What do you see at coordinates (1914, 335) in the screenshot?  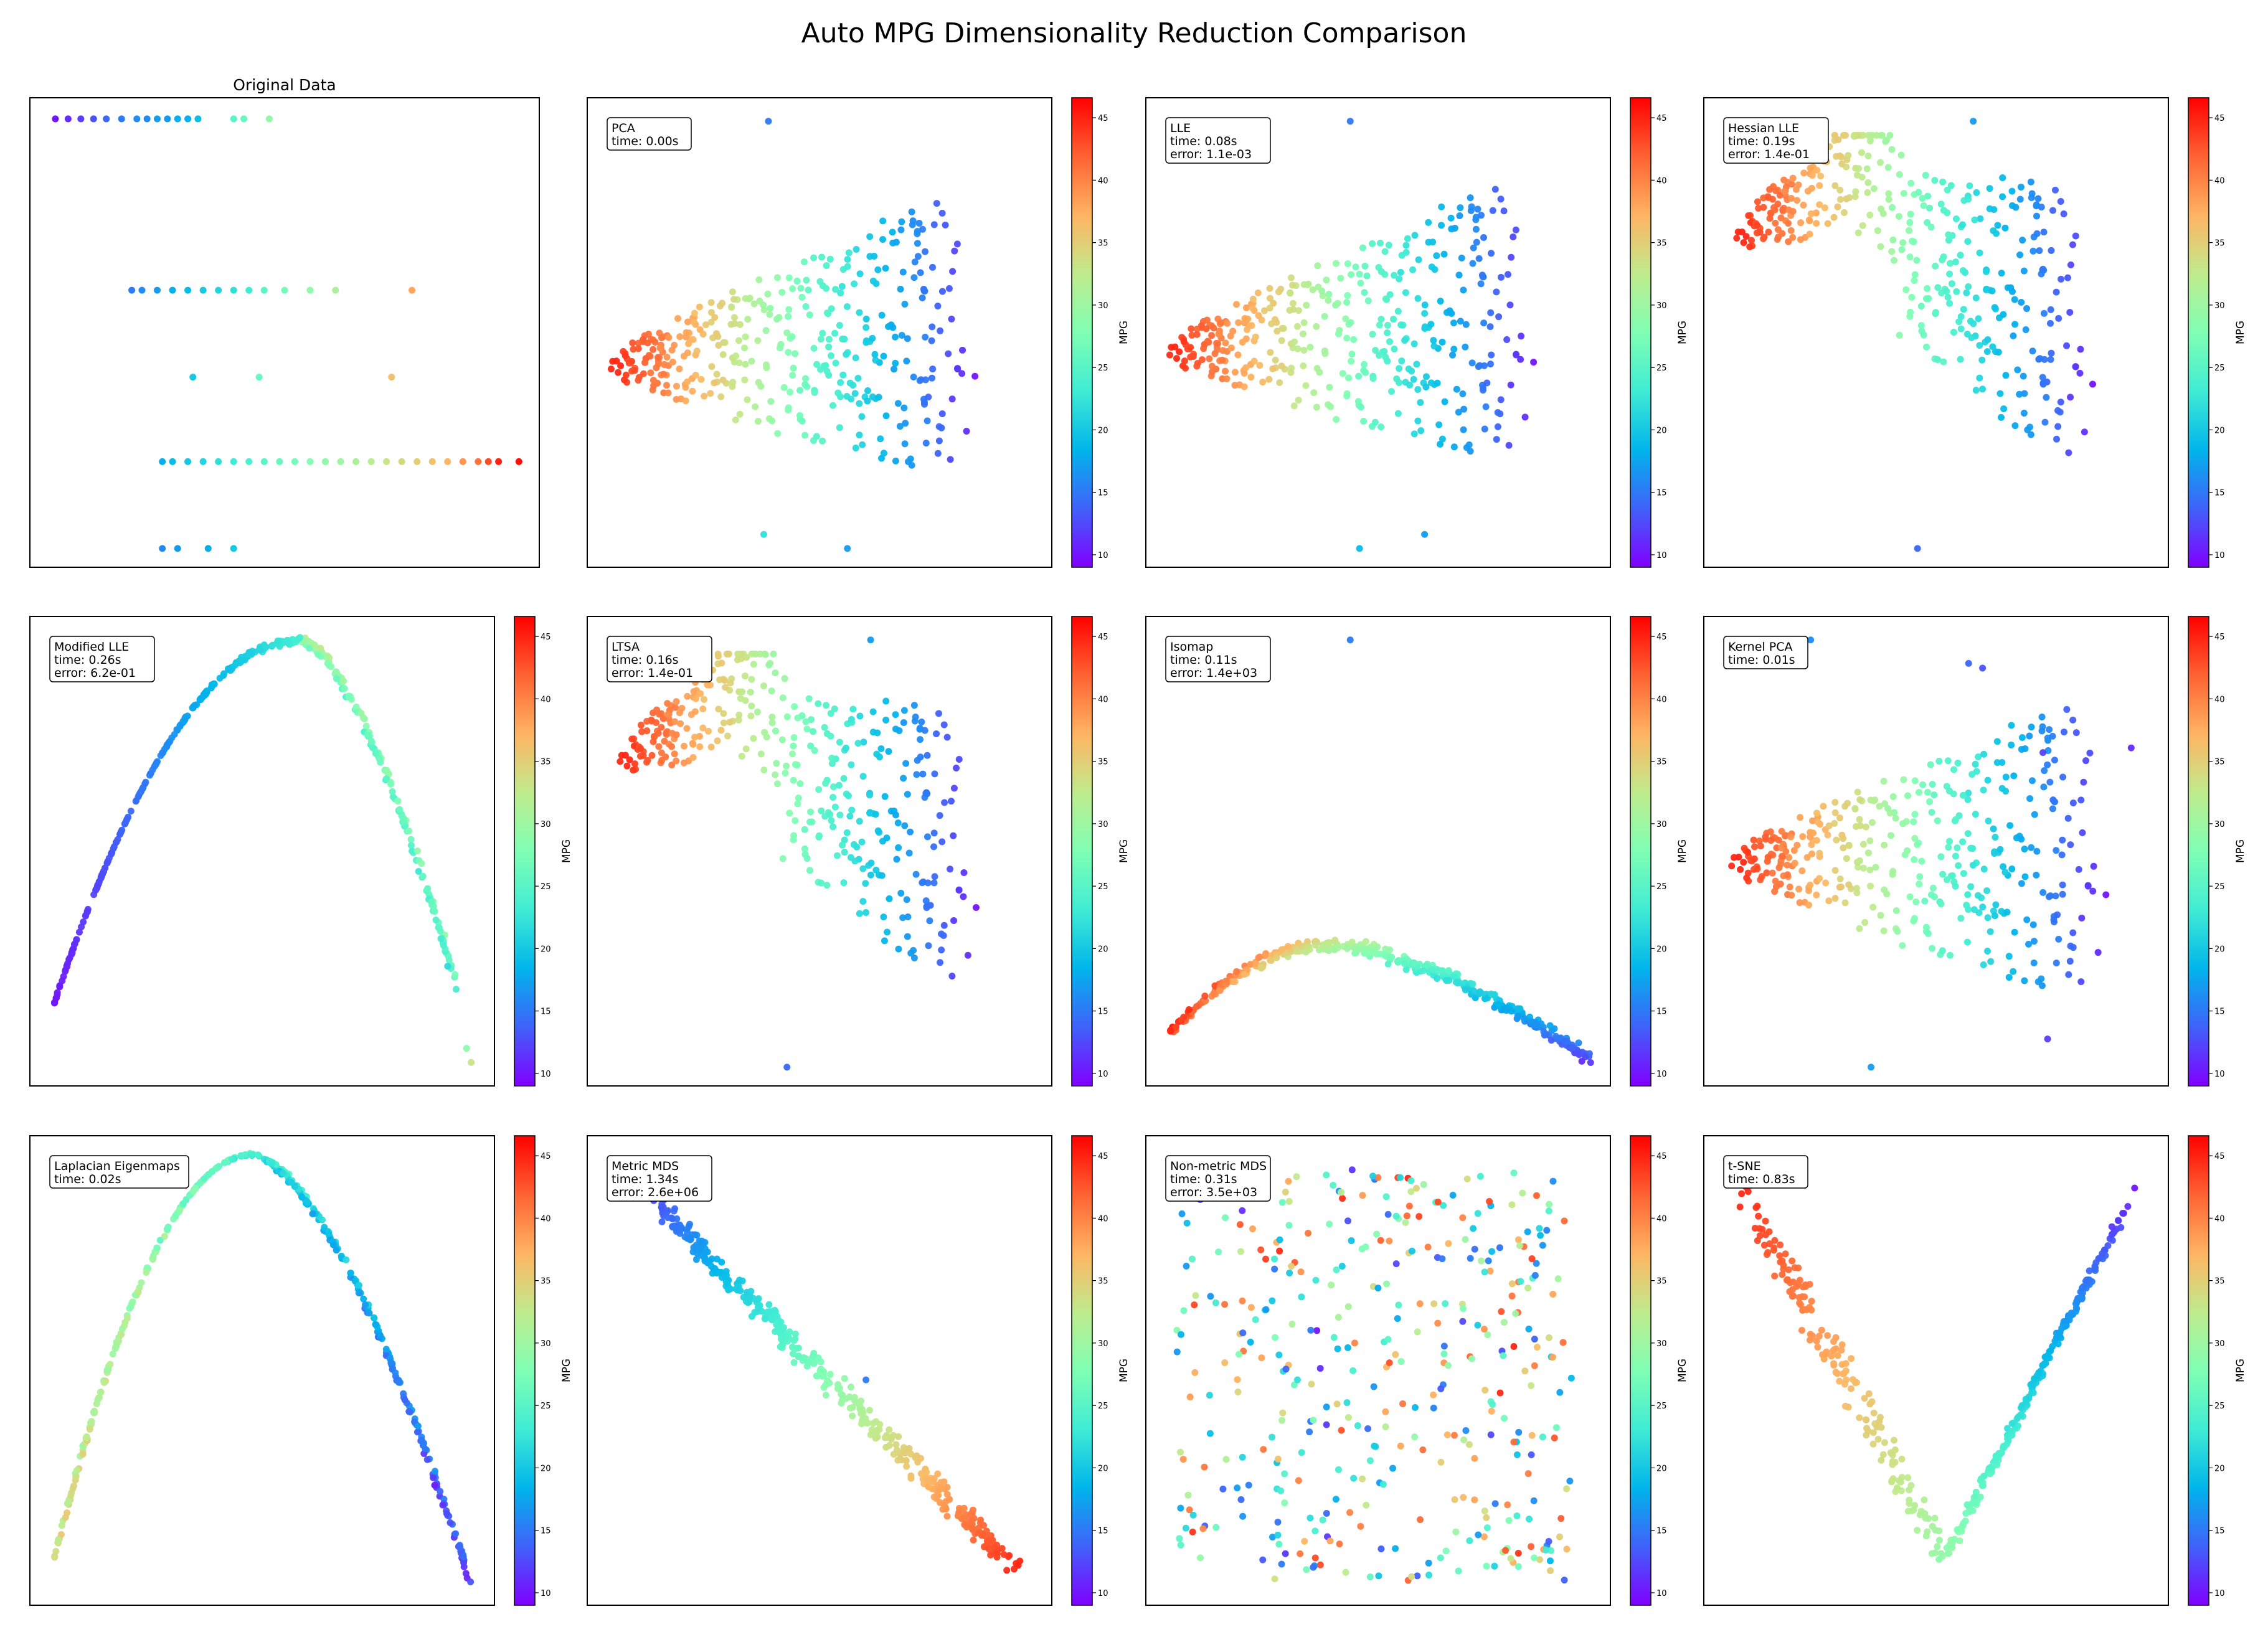 I see `scatter-points` at bounding box center [1914, 335].